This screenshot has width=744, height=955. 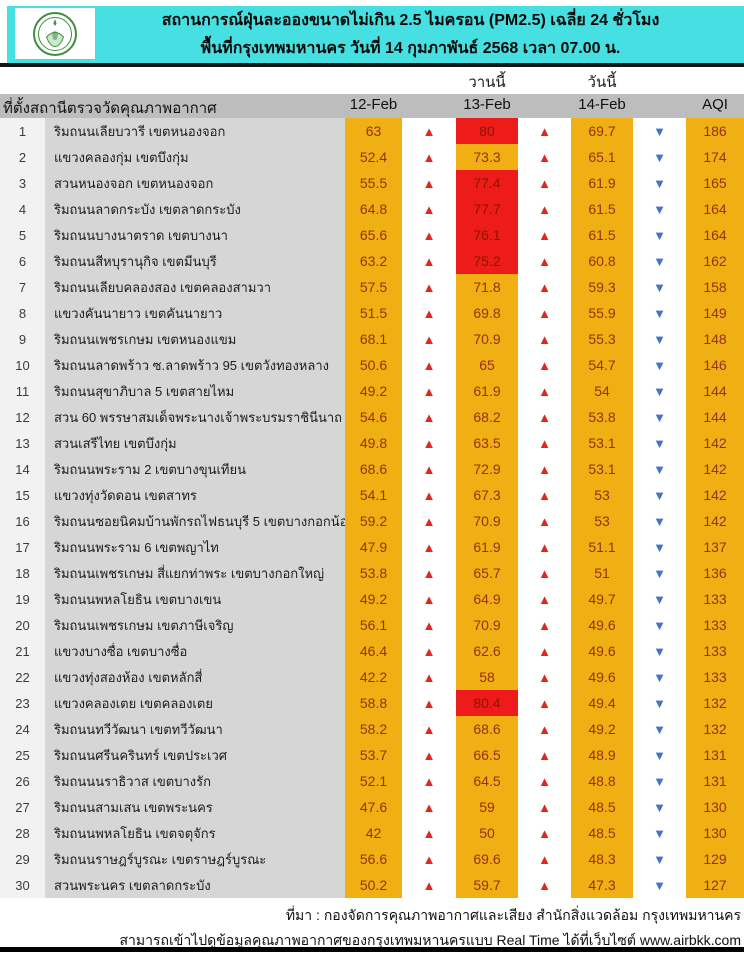 I want to click on row-number: 19, so click(x=22, y=599).